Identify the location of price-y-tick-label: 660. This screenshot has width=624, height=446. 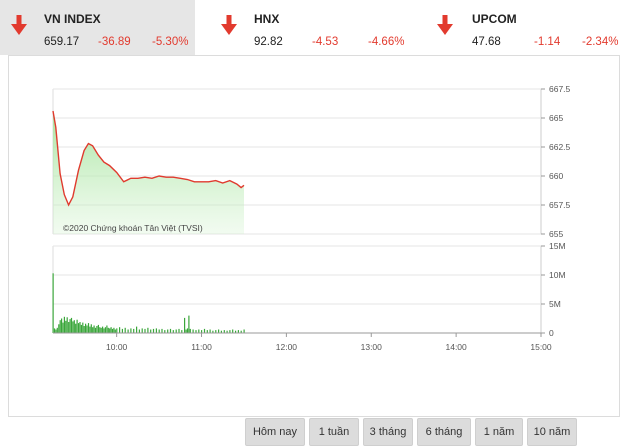
(556, 176).